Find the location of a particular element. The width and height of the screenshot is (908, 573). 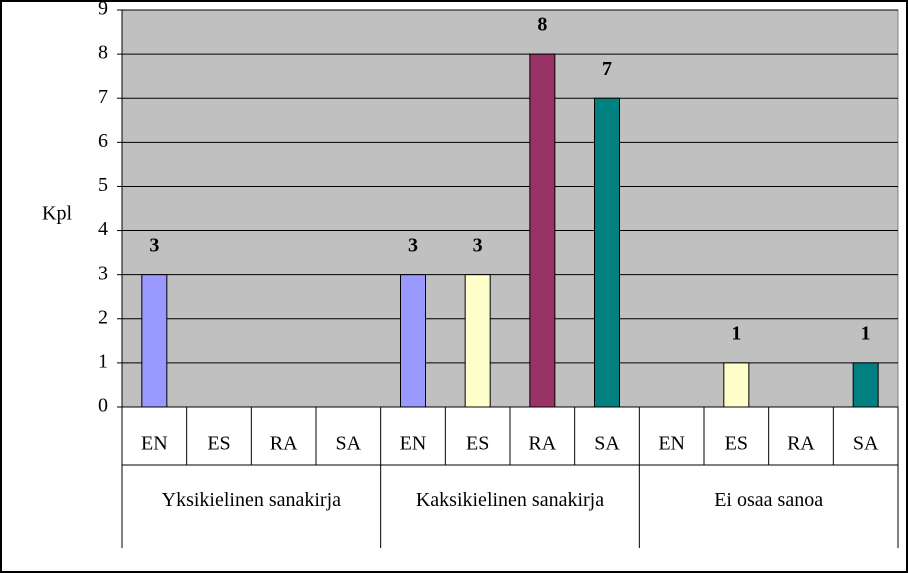

group-label: Yksikielinen sanakirja is located at coordinates (251, 500).